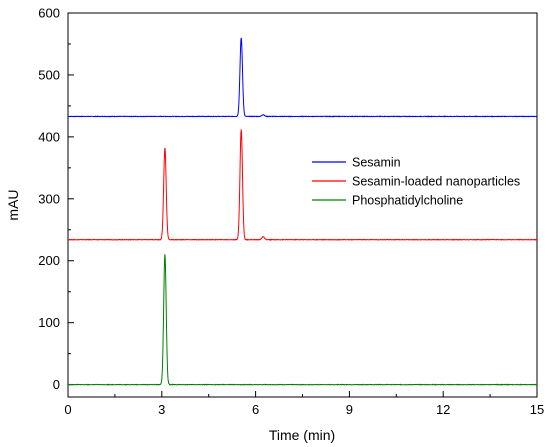  Describe the element at coordinates (49, 260) in the screenshot. I see `y-tick-label: 200` at that location.